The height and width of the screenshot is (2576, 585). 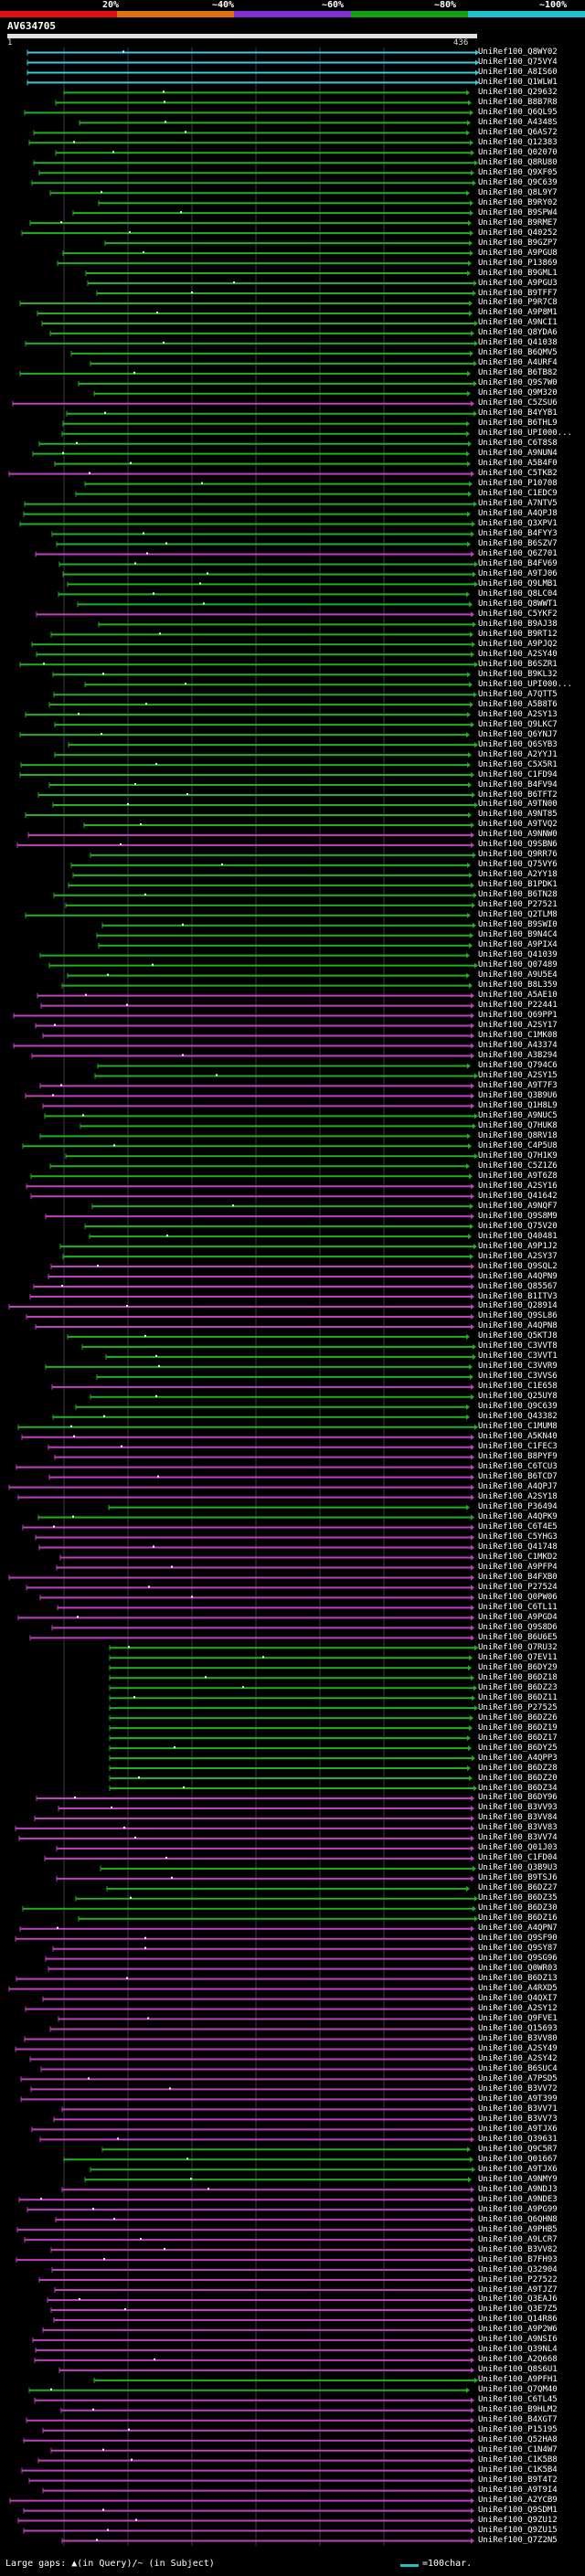 What do you see at coordinates (518, 514) in the screenshot?
I see `hit-label: UniRef100_A4QPJ8` at bounding box center [518, 514].